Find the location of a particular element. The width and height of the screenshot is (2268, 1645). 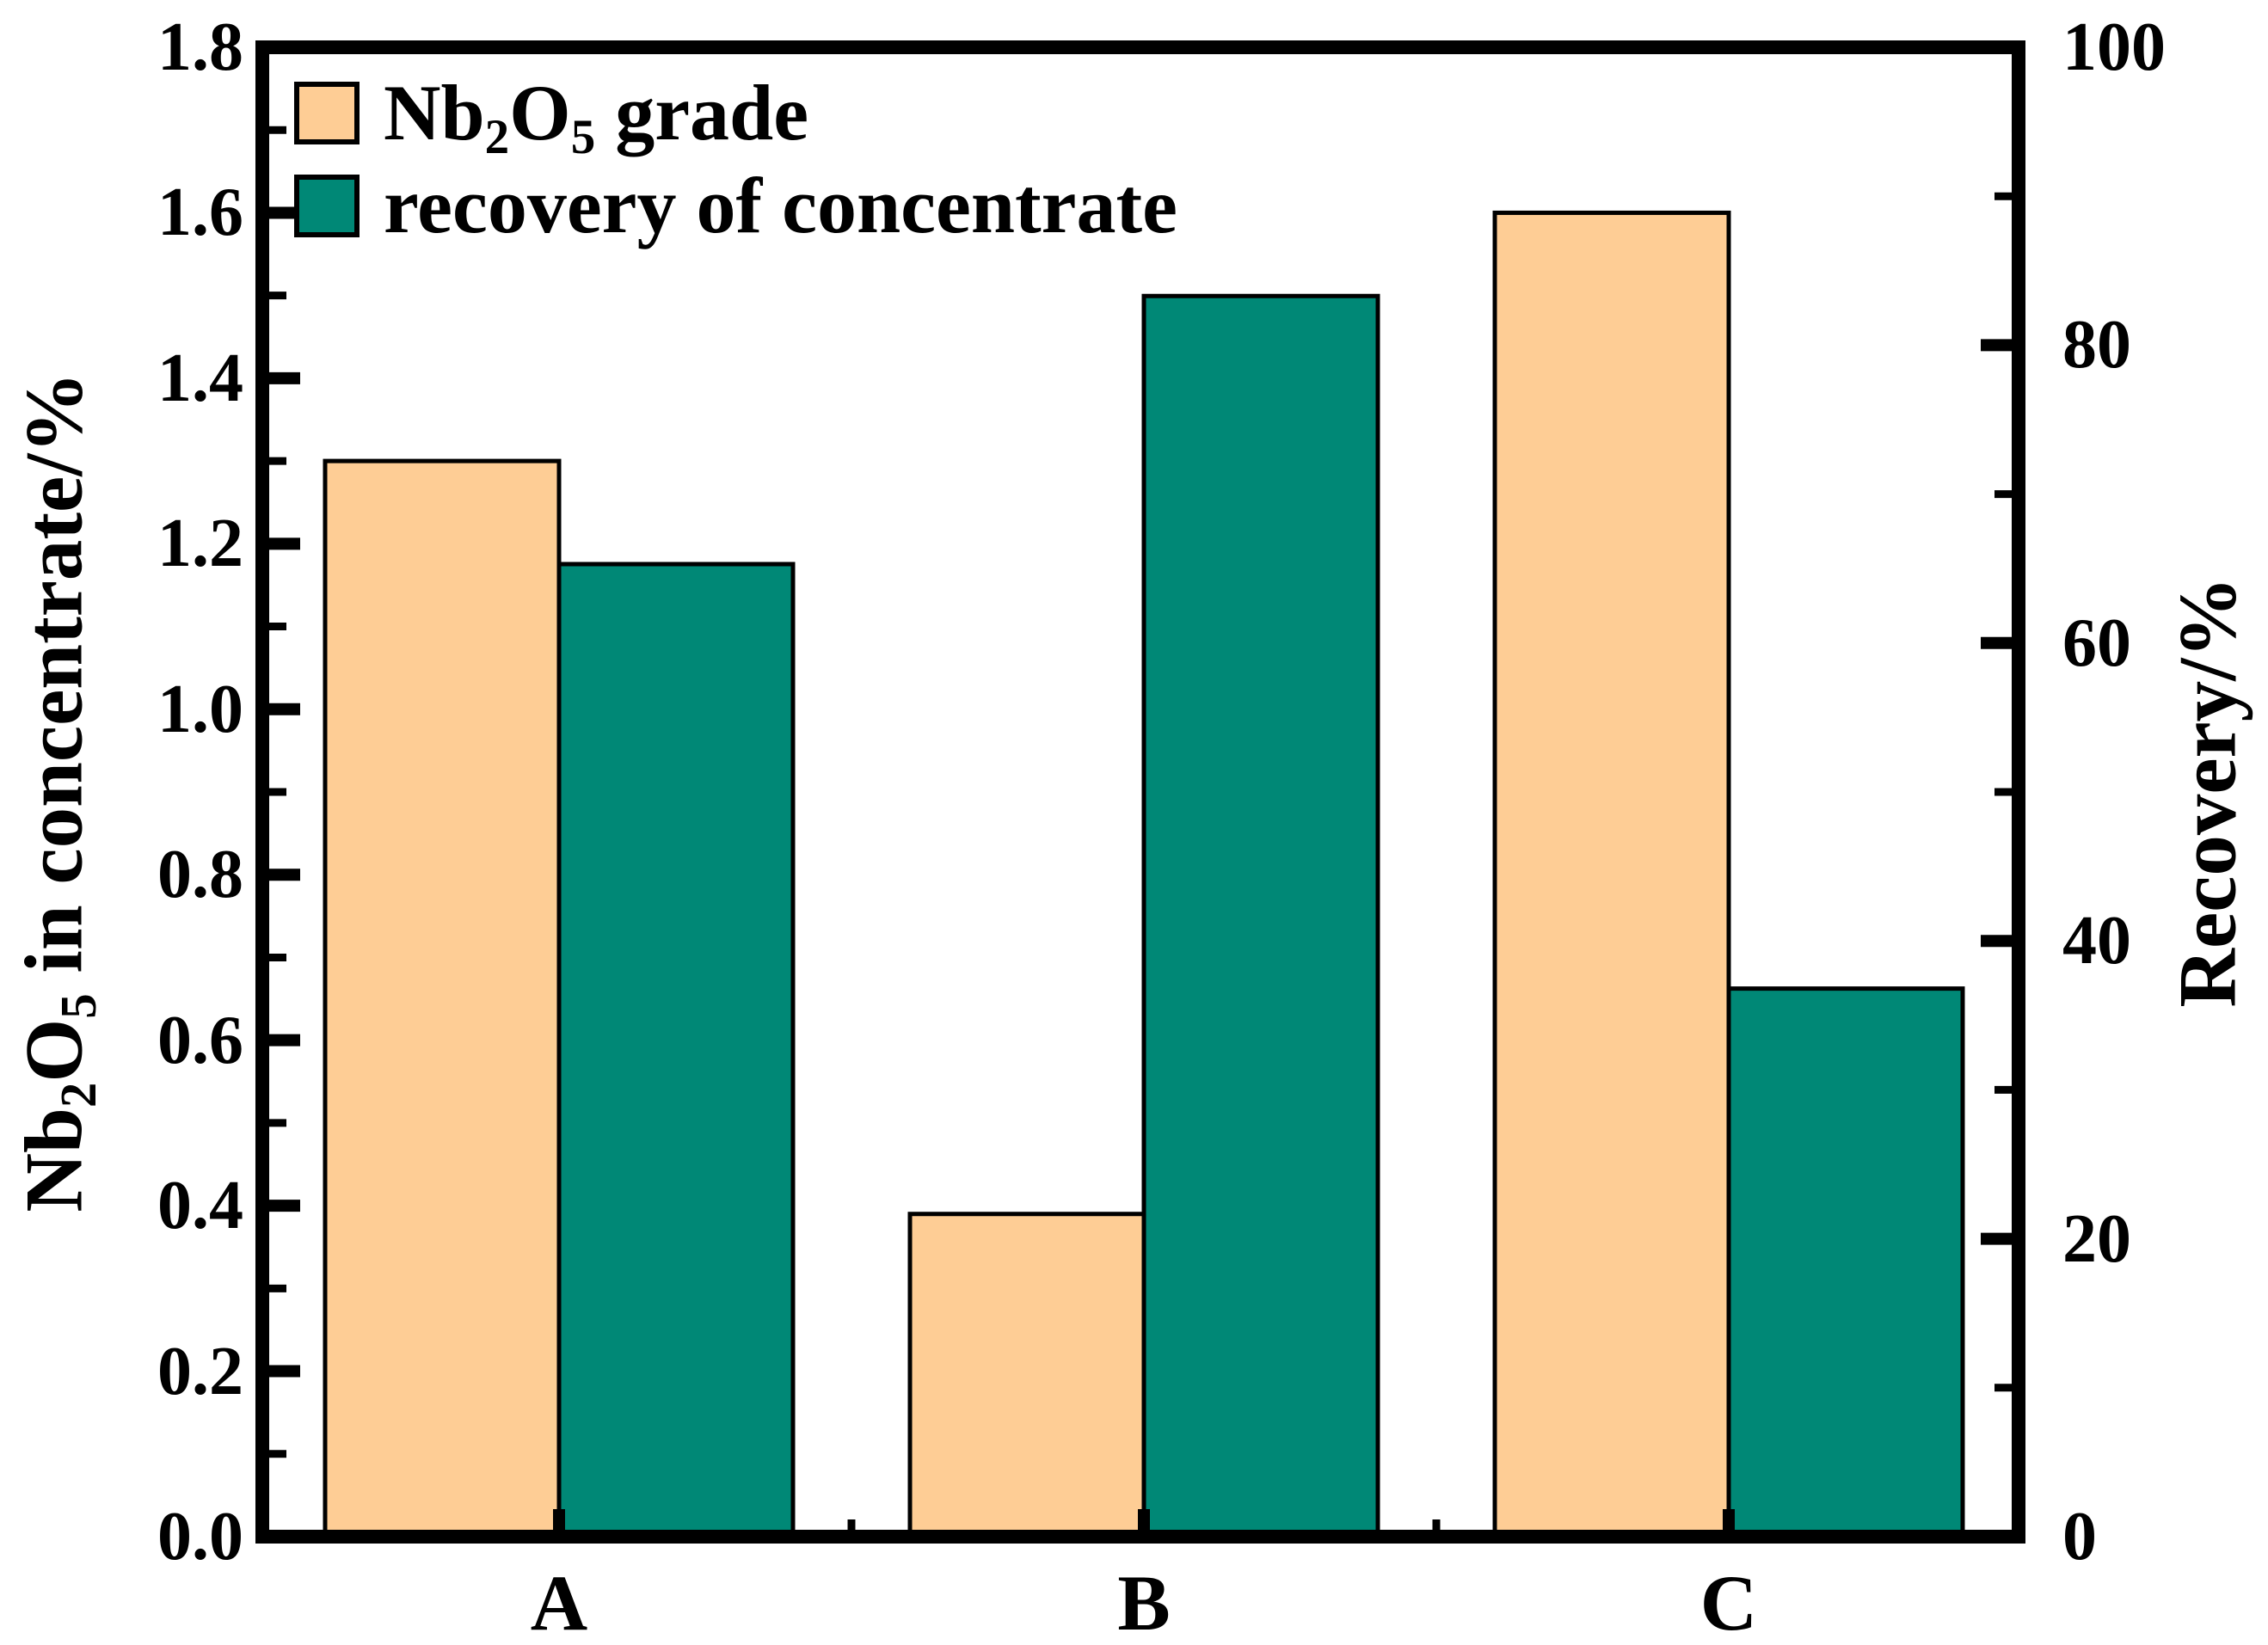

left-axis-tick-label-0.0: 0.0 is located at coordinates (200, 1536).